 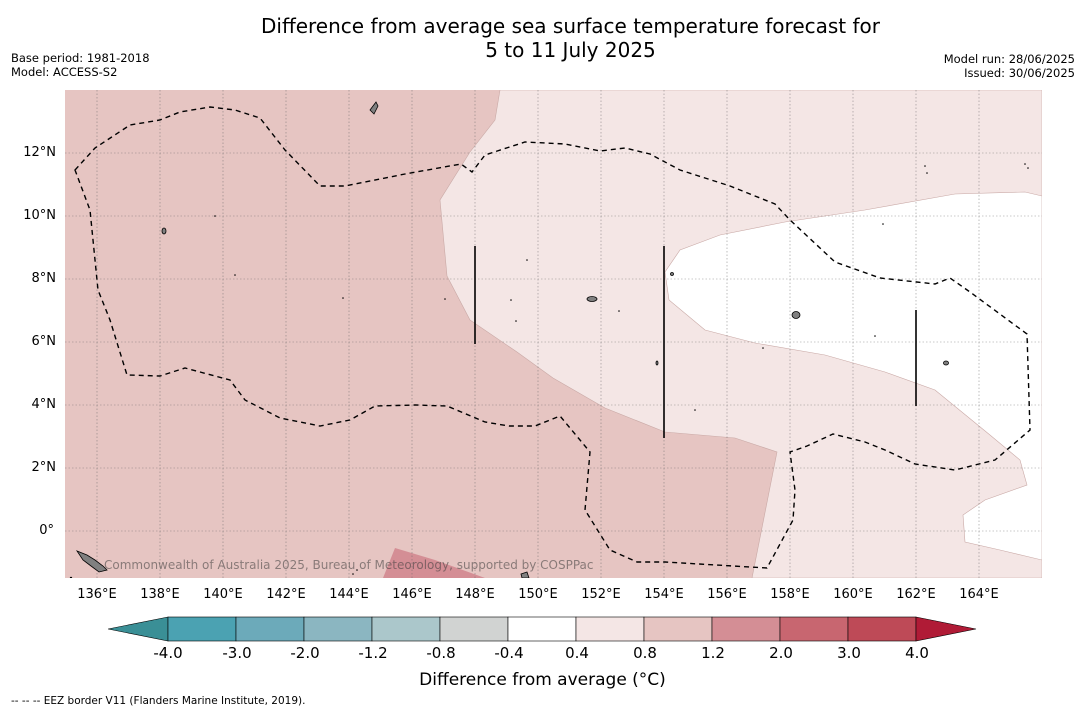 I want to click on colorbar, so click(x=542, y=632).